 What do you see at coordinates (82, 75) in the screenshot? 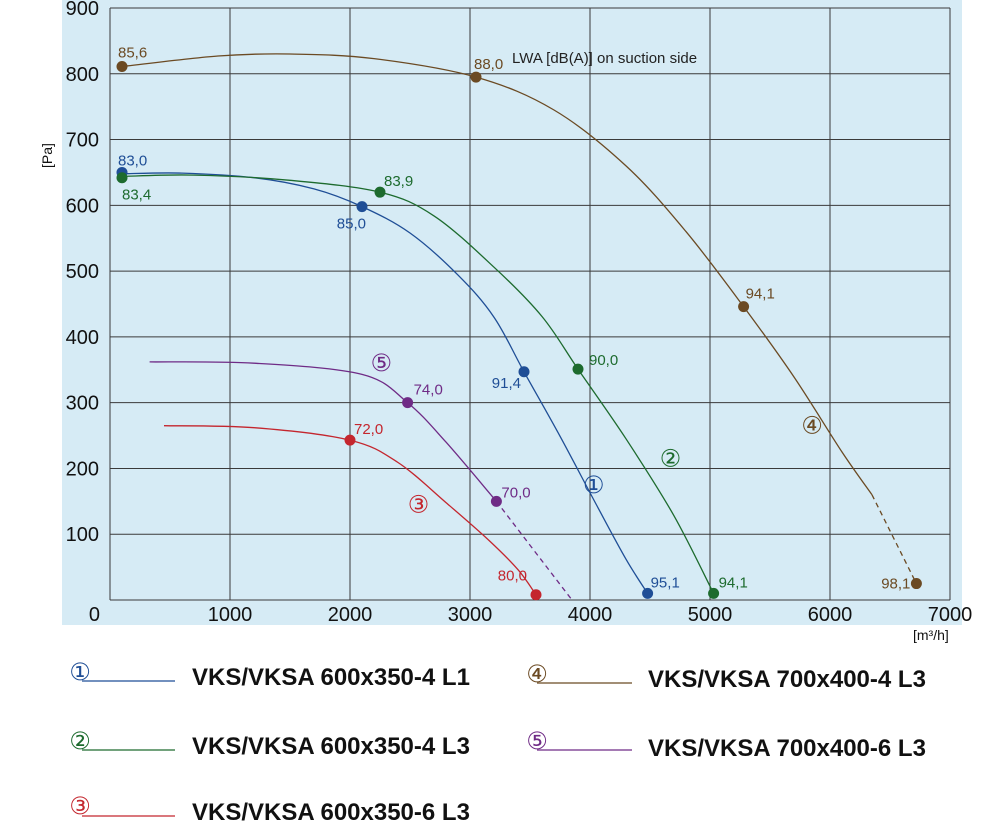
I see `y-tick-label: 800` at bounding box center [82, 75].